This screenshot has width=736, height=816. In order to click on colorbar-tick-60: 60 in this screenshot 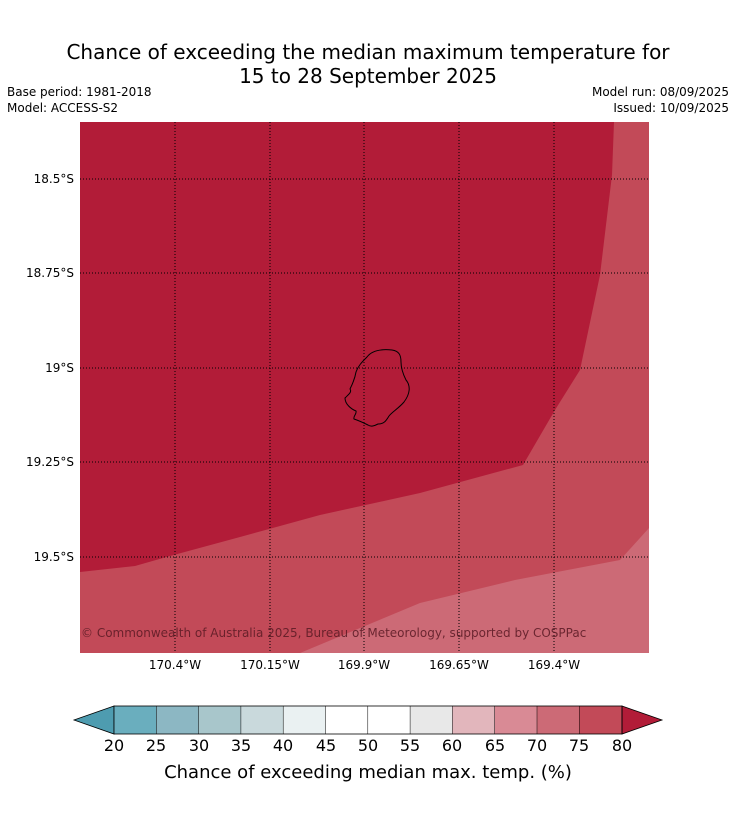, I will do `click(452, 745)`.